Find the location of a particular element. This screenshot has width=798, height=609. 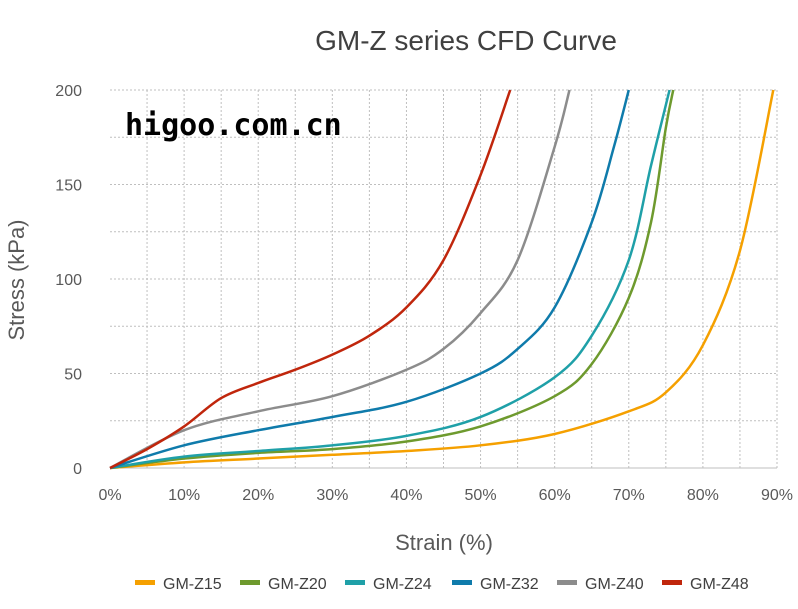

x-tick-label: 60% is located at coordinates (555, 495).